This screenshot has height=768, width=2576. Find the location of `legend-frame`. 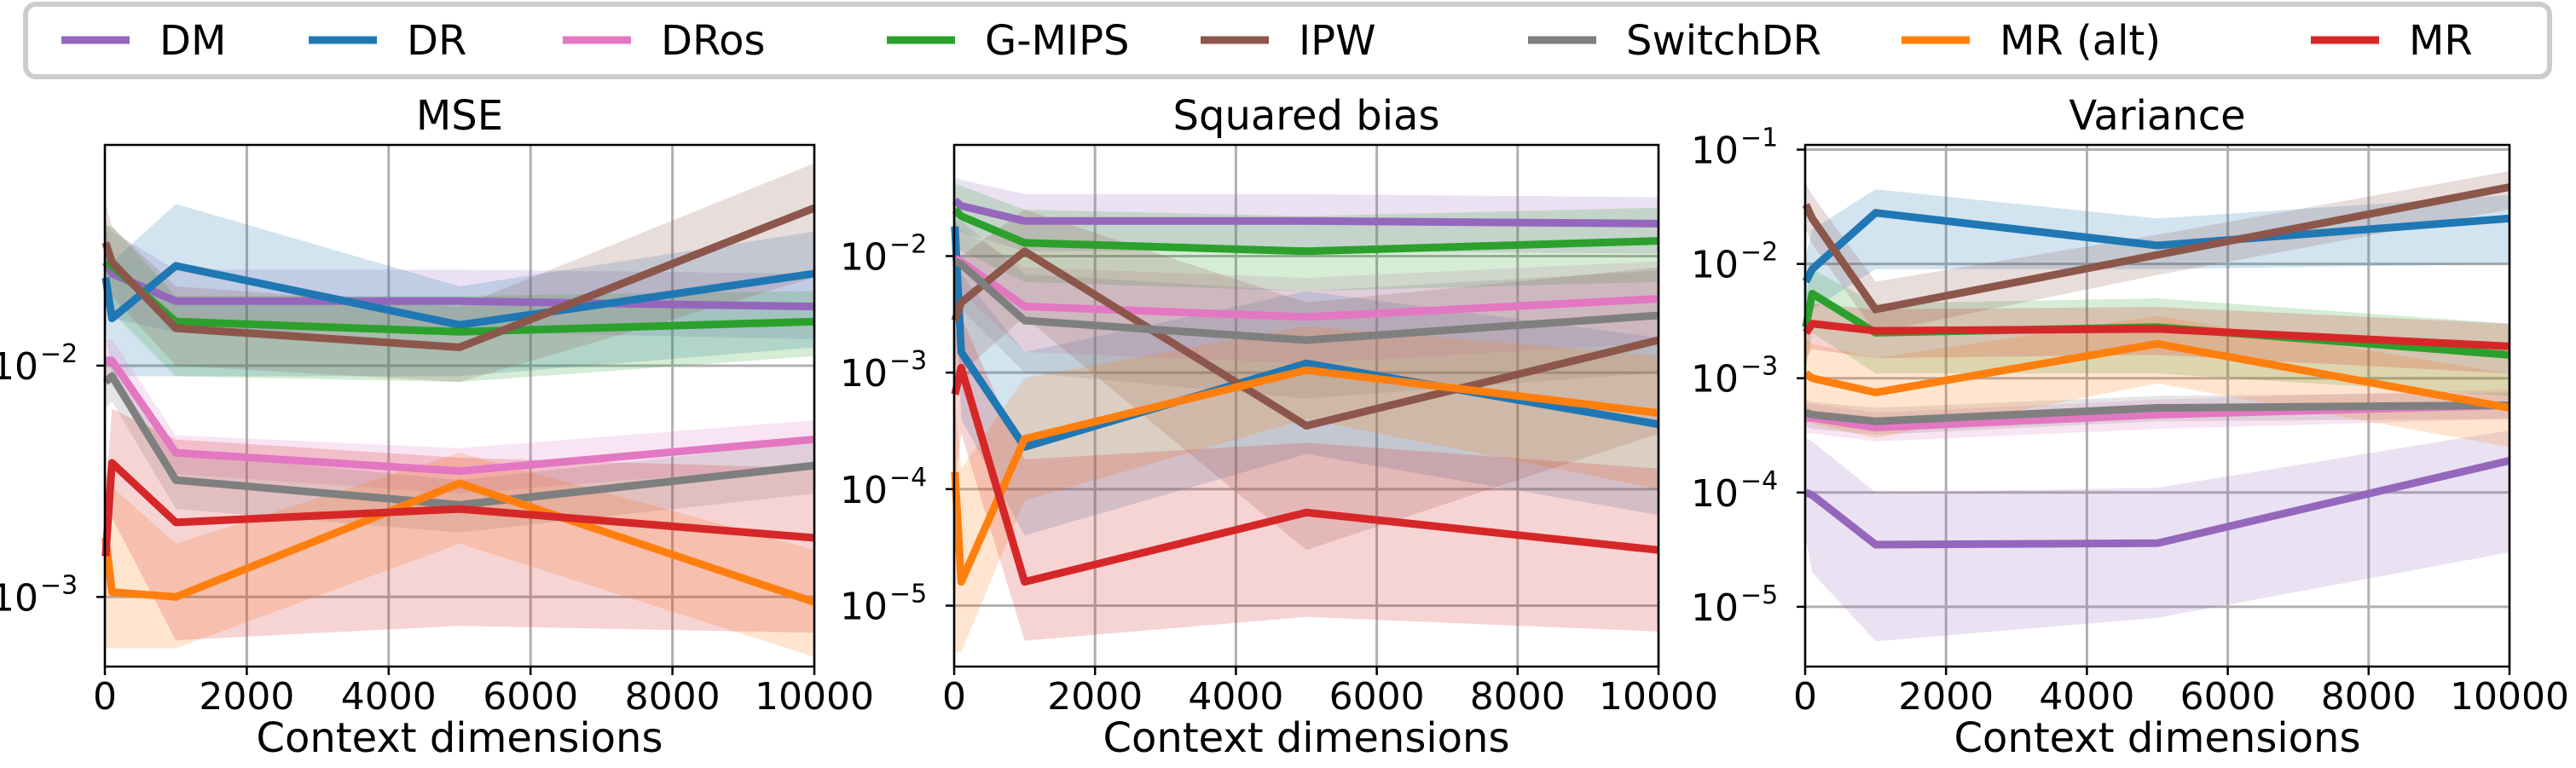

legend-frame is located at coordinates (1287, 40).